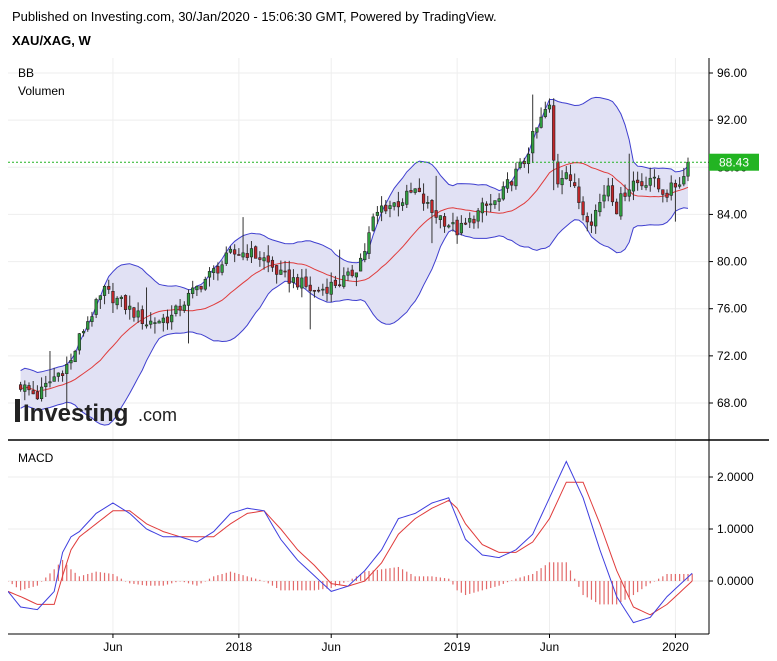  I want to click on price-tick-label: 92.00, so click(732, 120).